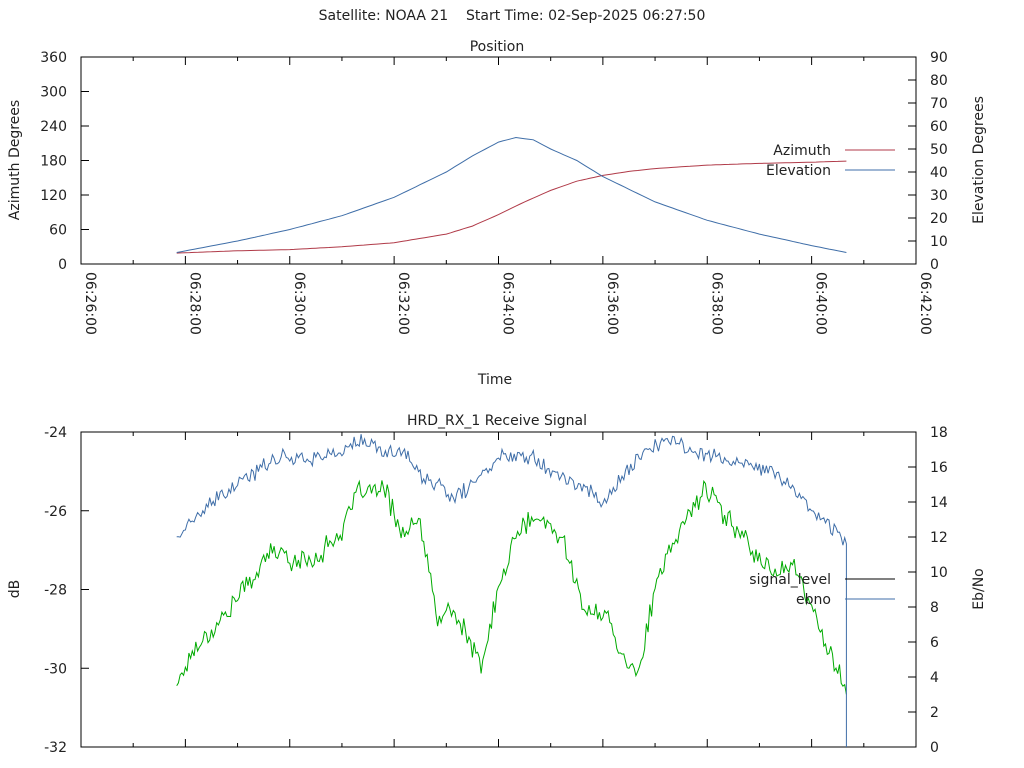  Describe the element at coordinates (53, 93) in the screenshot. I see `position-y-tick-label: 300` at that location.